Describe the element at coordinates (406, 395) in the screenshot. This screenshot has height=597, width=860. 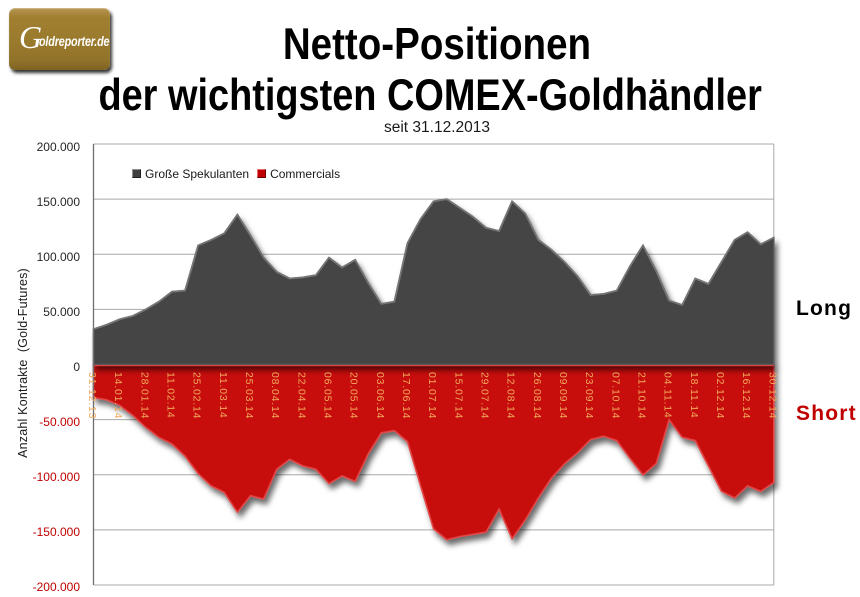
I see `svg-text: 17.06.14` at that location.